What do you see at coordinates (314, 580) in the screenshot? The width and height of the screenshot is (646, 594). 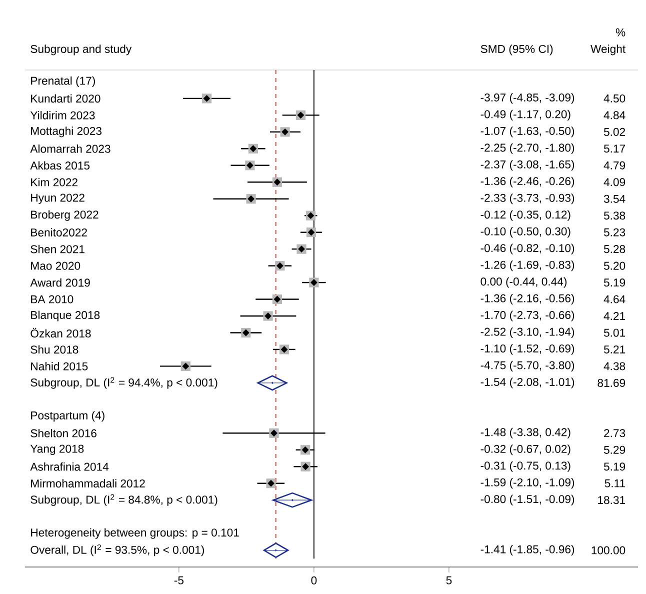 I see `x-tick-label: 0` at bounding box center [314, 580].